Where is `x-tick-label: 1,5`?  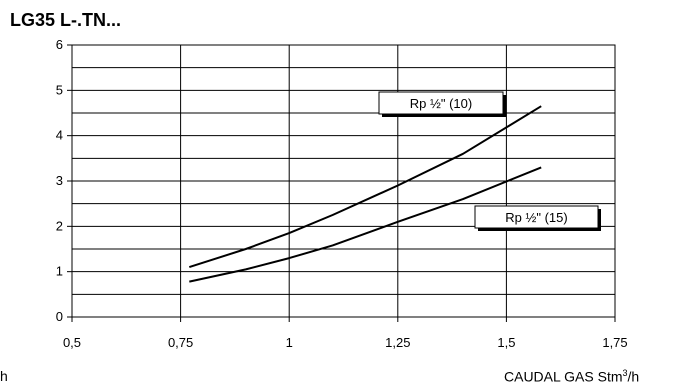
x-tick-label: 1,5 is located at coordinates (506, 342).